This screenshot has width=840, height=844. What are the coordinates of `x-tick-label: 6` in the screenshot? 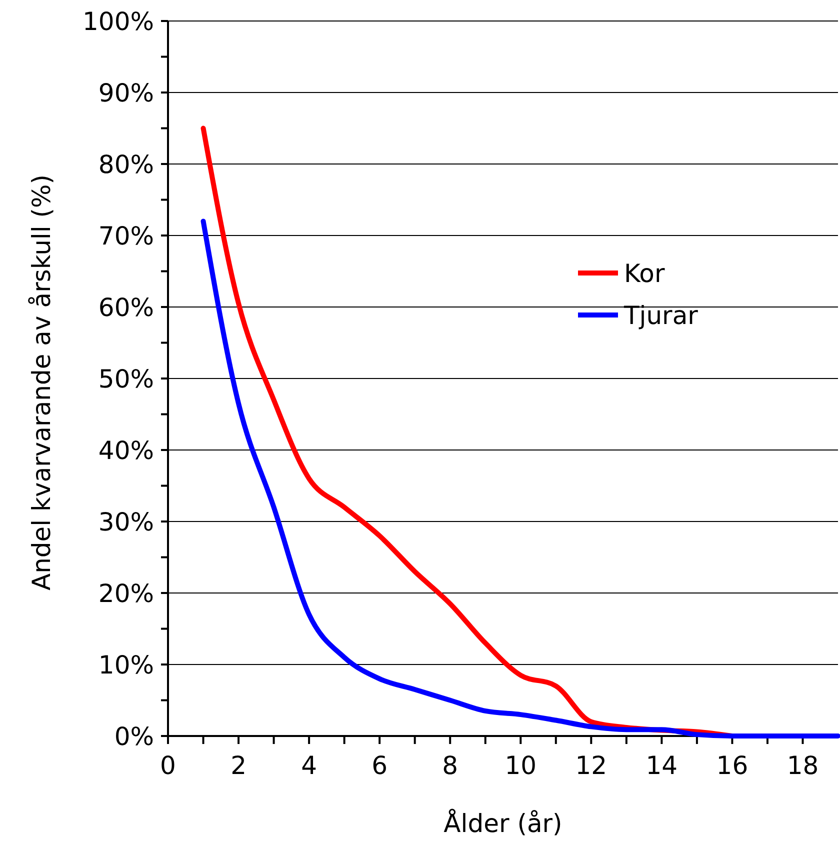 It's located at (380, 765).